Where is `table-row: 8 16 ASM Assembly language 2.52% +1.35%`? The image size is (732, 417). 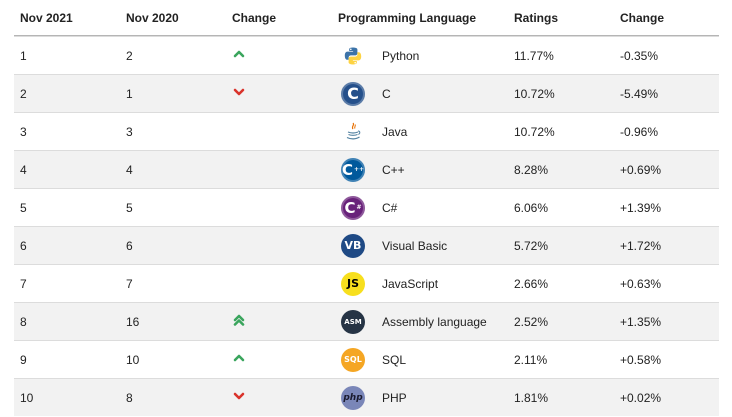 table-row: 8 16 ASM Assembly language 2.52% +1.35% is located at coordinates (366, 321).